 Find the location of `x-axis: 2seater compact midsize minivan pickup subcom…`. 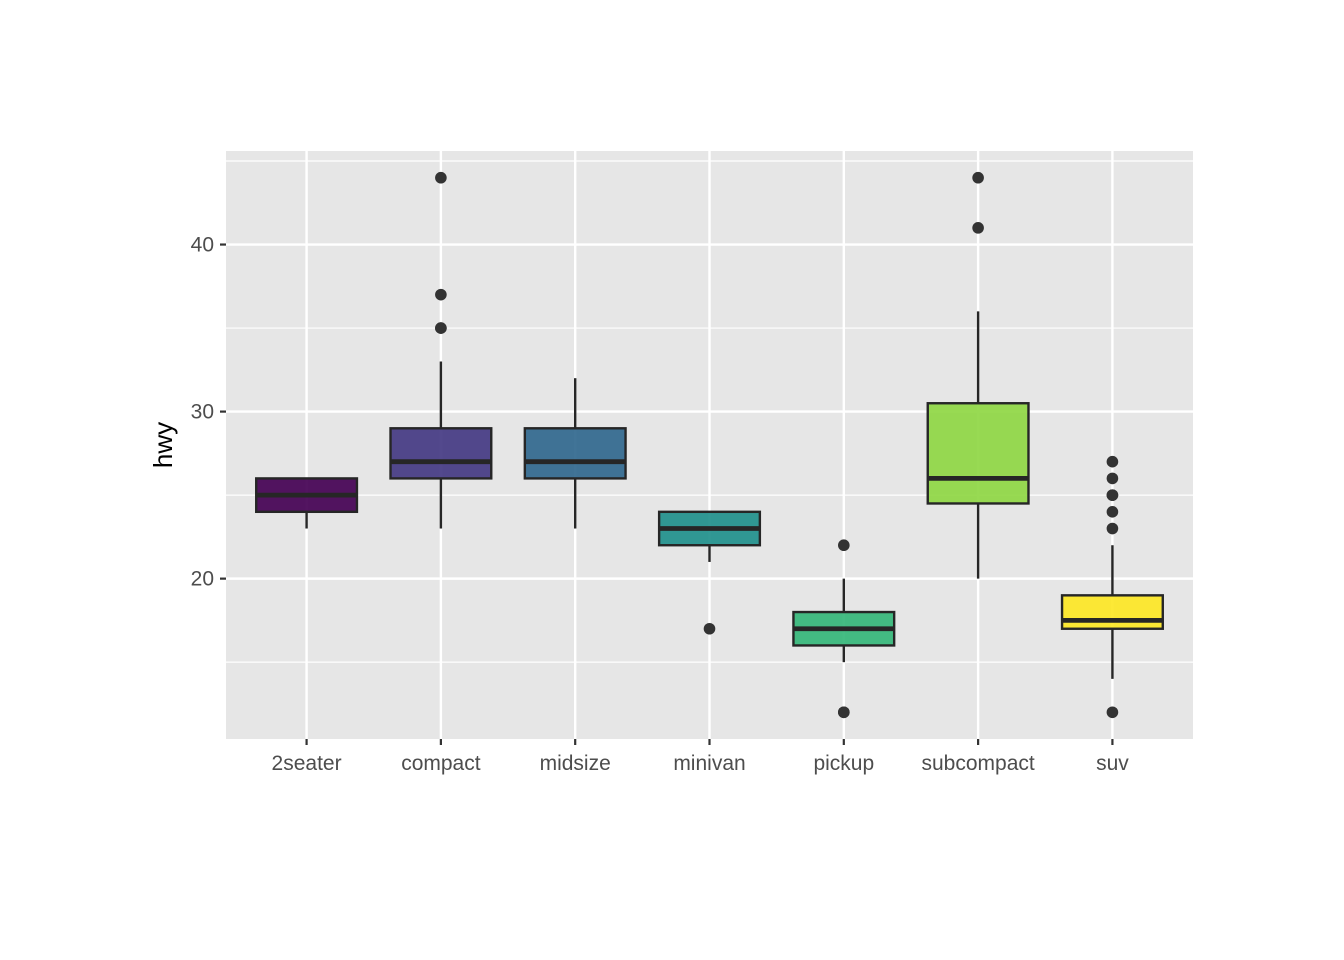

x-axis: 2seater compact midsize minivan pickup subcom… is located at coordinates (700, 757).